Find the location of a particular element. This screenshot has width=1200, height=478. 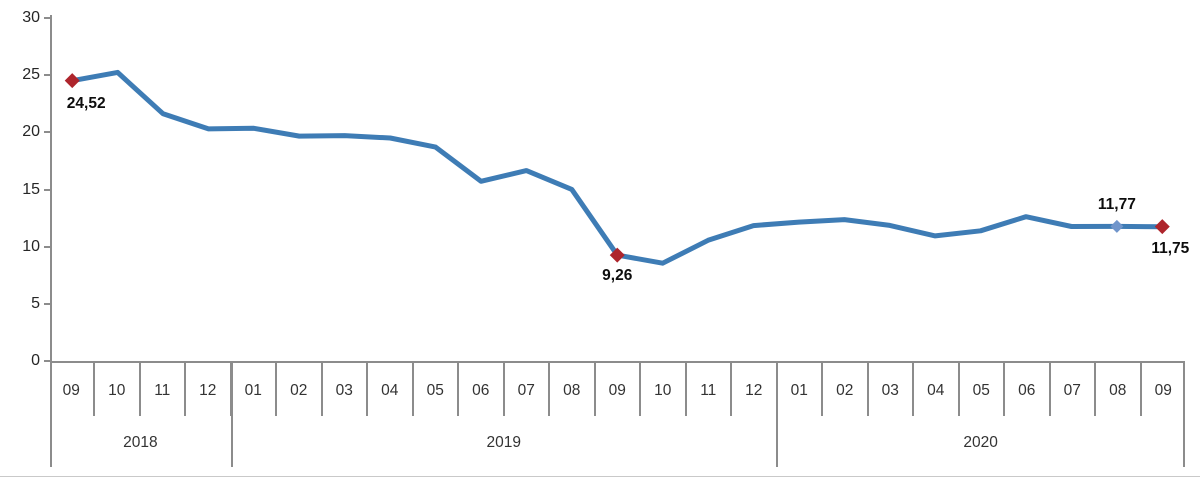

y-axis-label: 20 is located at coordinates (31, 132).